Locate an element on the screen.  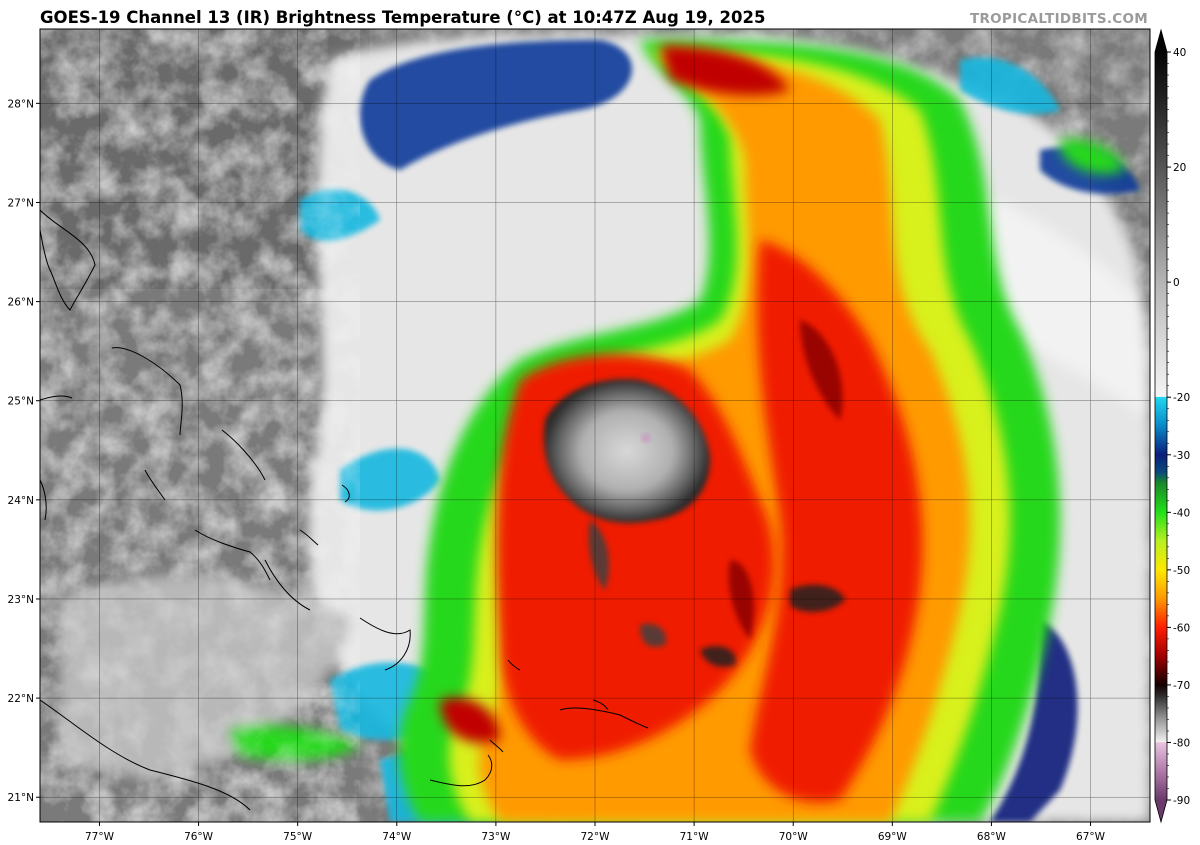
colorbar-ticks: 40 20 0 -20 -30 -40 -50 -60 -70 -80 -90 is located at coordinates (1178, 427).